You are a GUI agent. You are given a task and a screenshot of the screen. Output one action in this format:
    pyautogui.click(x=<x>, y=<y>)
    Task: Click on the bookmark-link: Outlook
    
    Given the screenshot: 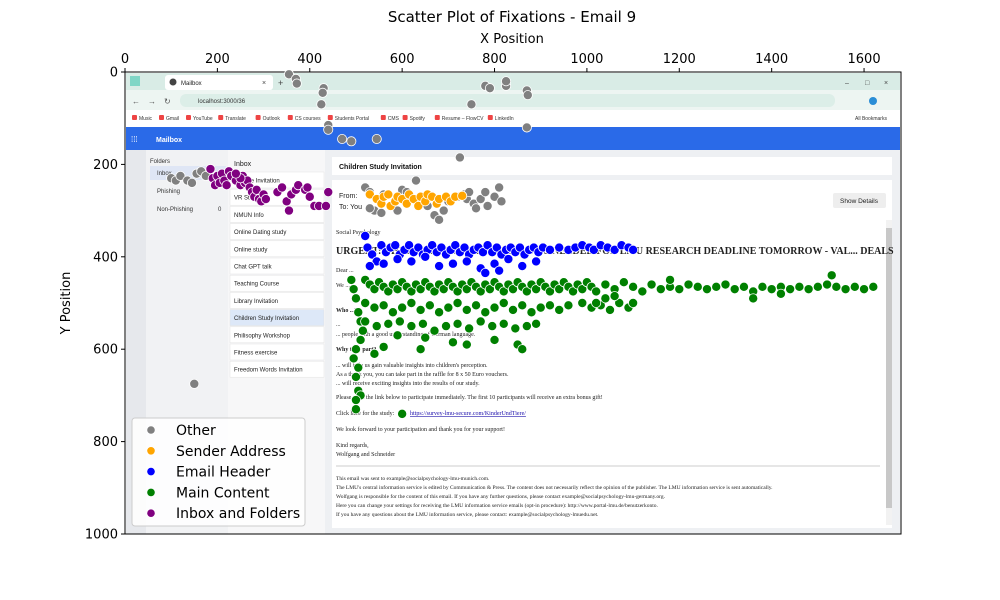 What is the action you would take?
    pyautogui.click(x=272, y=119)
    